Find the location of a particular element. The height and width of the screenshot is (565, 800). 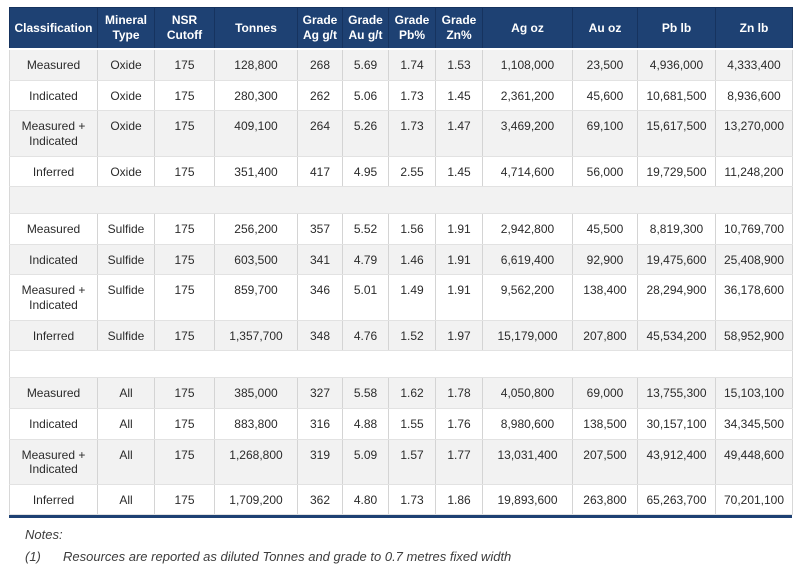

table-cell: 357 is located at coordinates (320, 229).